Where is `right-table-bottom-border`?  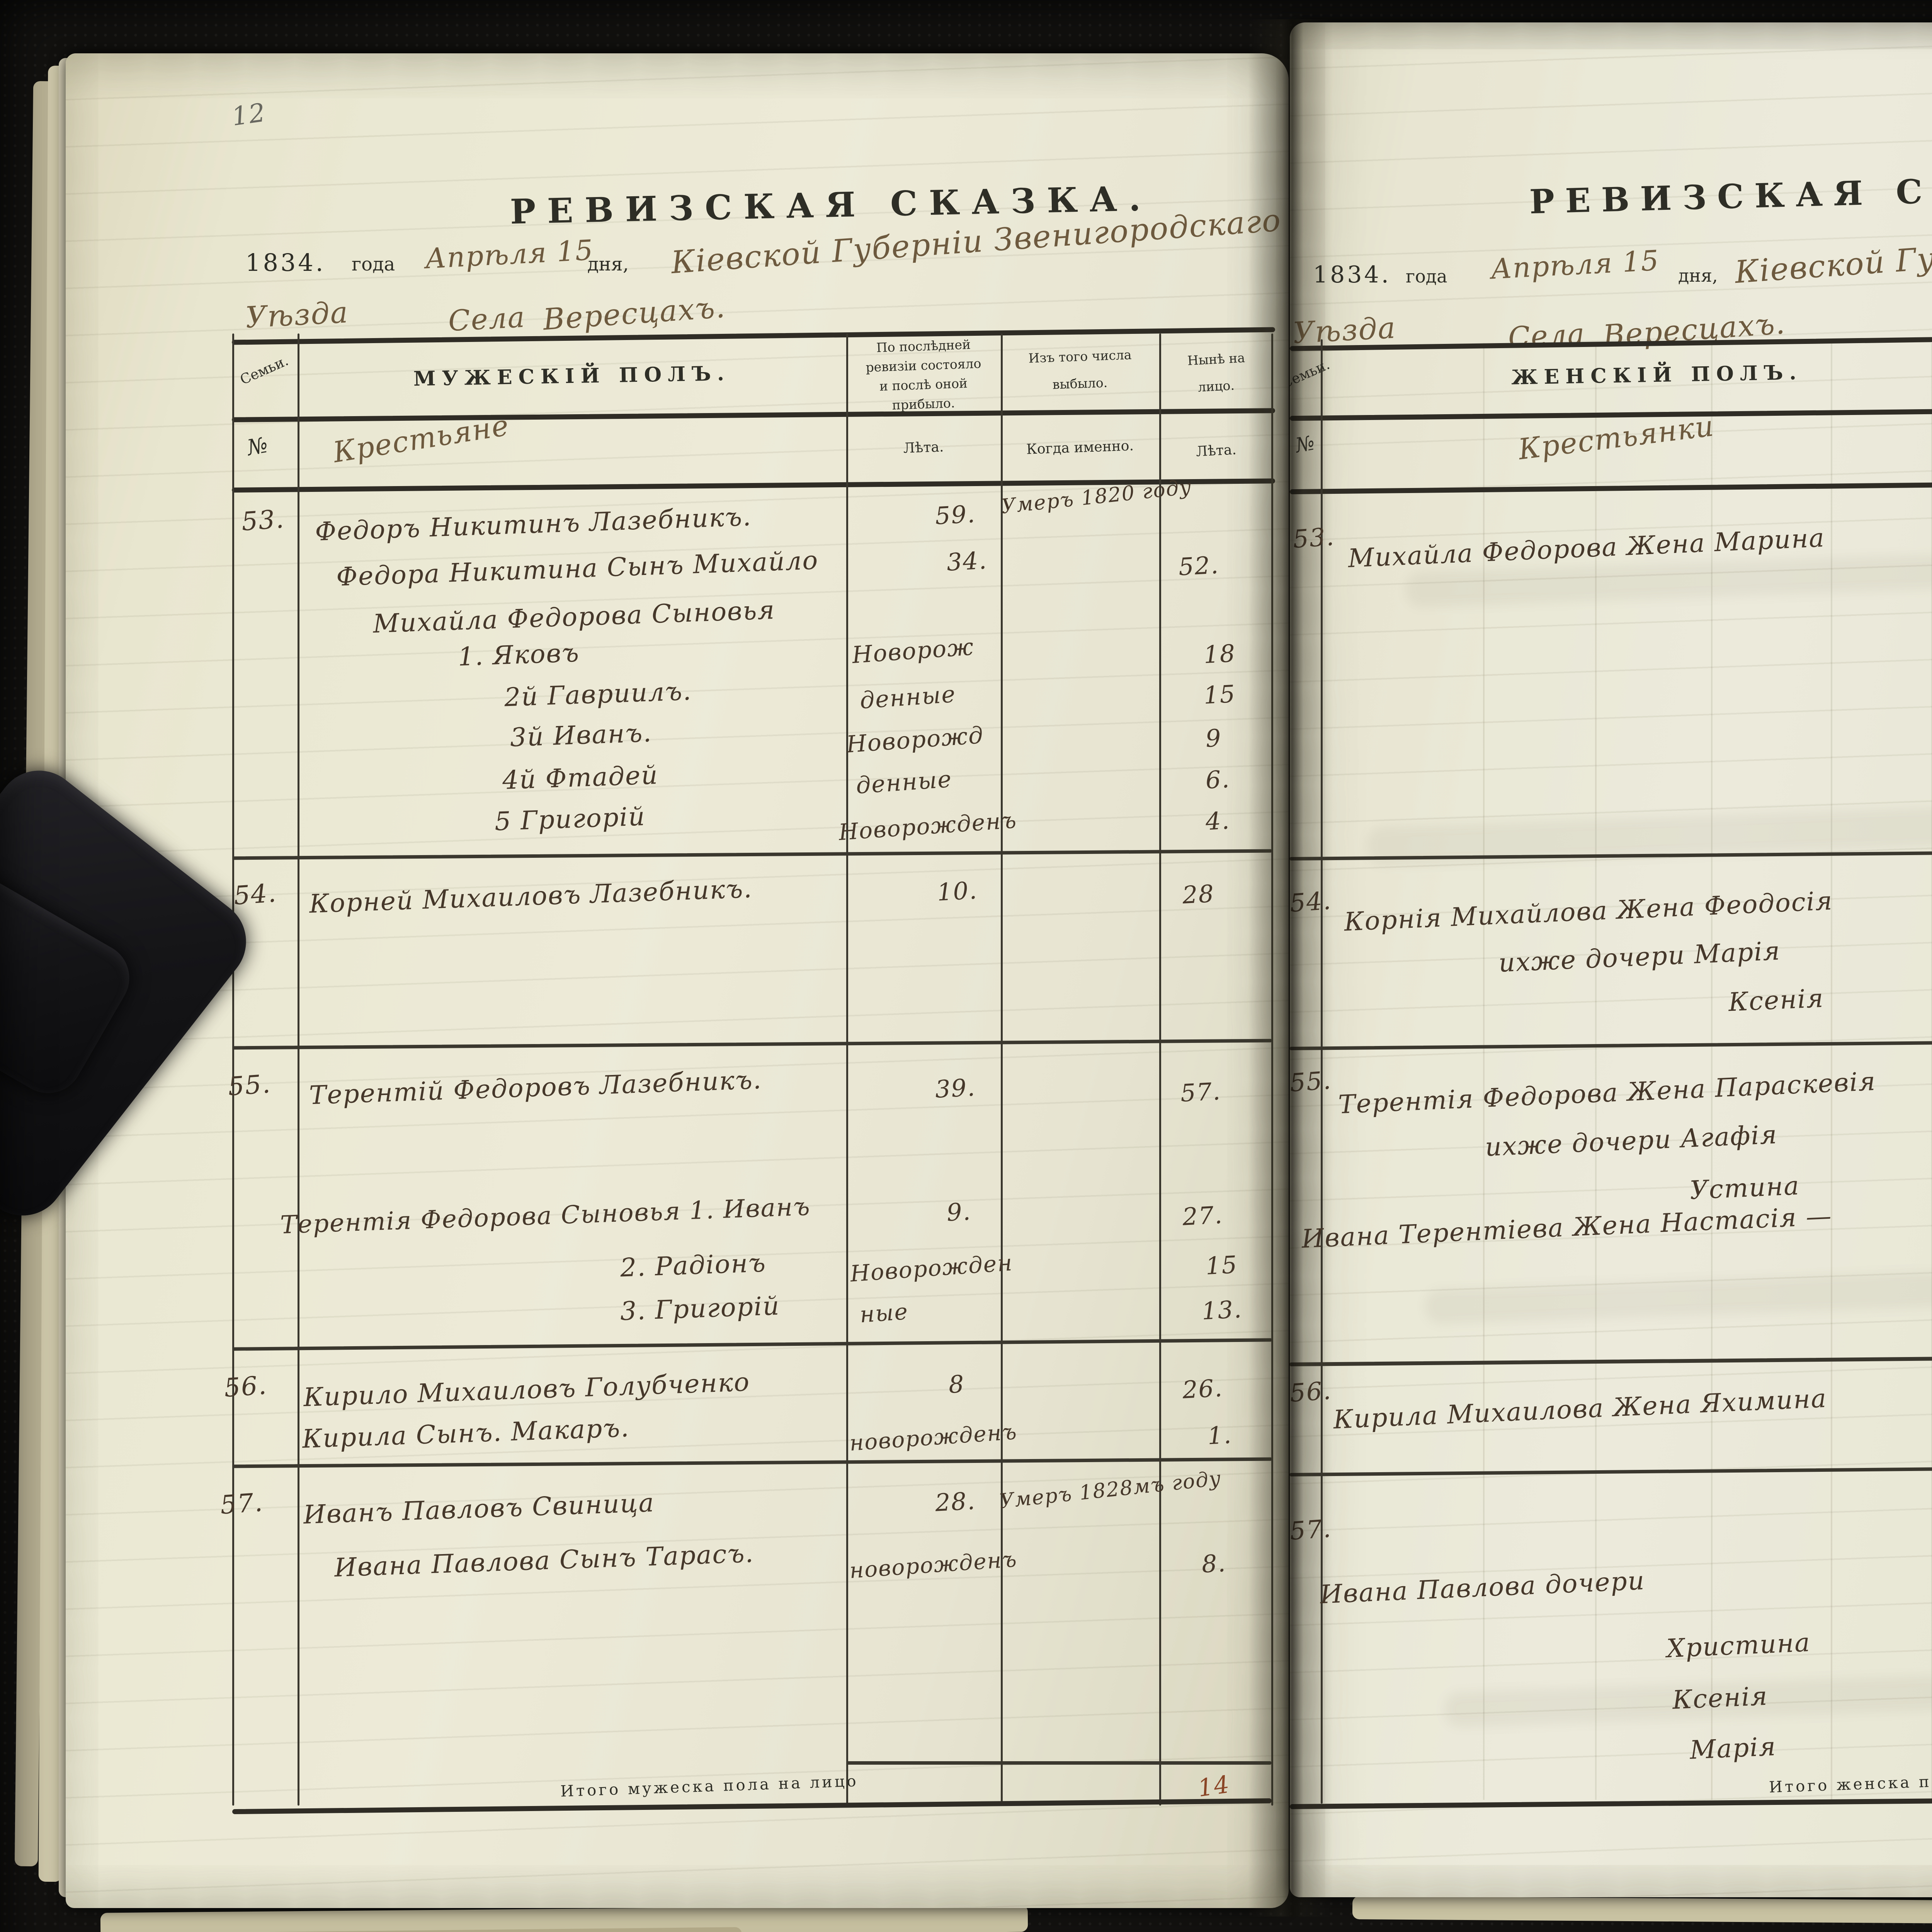 right-table-bottom-border is located at coordinates (1611, 1802).